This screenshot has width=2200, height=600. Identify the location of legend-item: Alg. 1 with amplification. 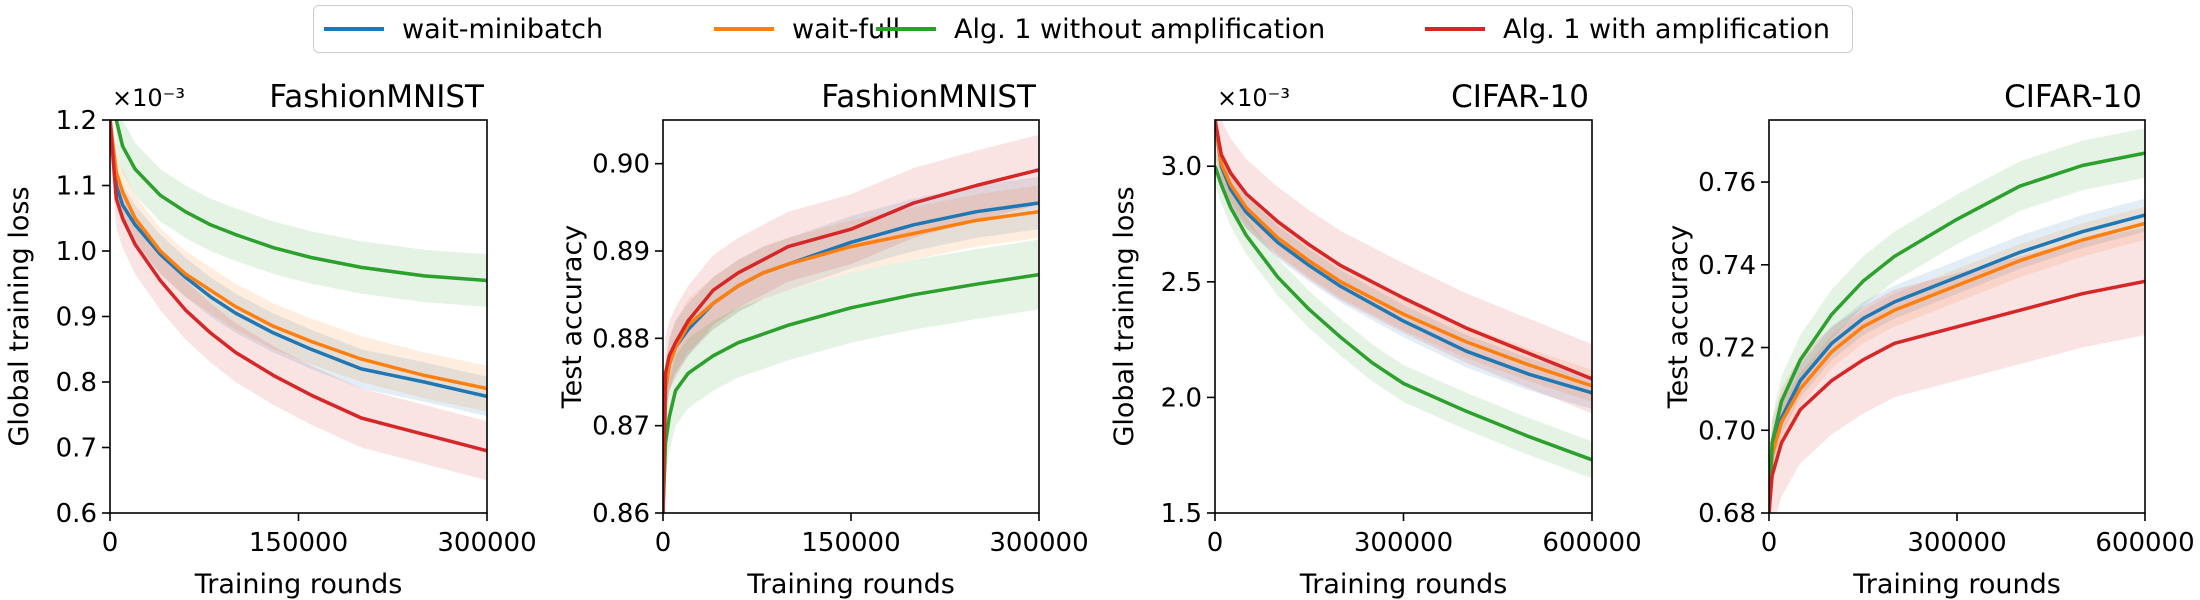
(1627, 29).